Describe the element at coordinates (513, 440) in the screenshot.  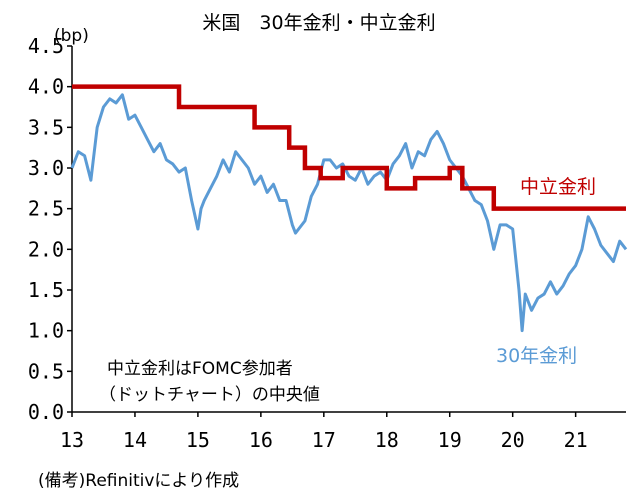
I see `x-tick-label: 20` at that location.